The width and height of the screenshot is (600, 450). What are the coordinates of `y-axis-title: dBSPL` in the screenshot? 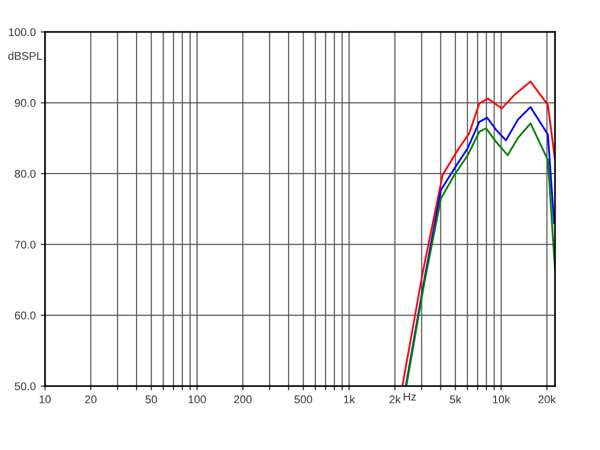 It's located at (25, 56).